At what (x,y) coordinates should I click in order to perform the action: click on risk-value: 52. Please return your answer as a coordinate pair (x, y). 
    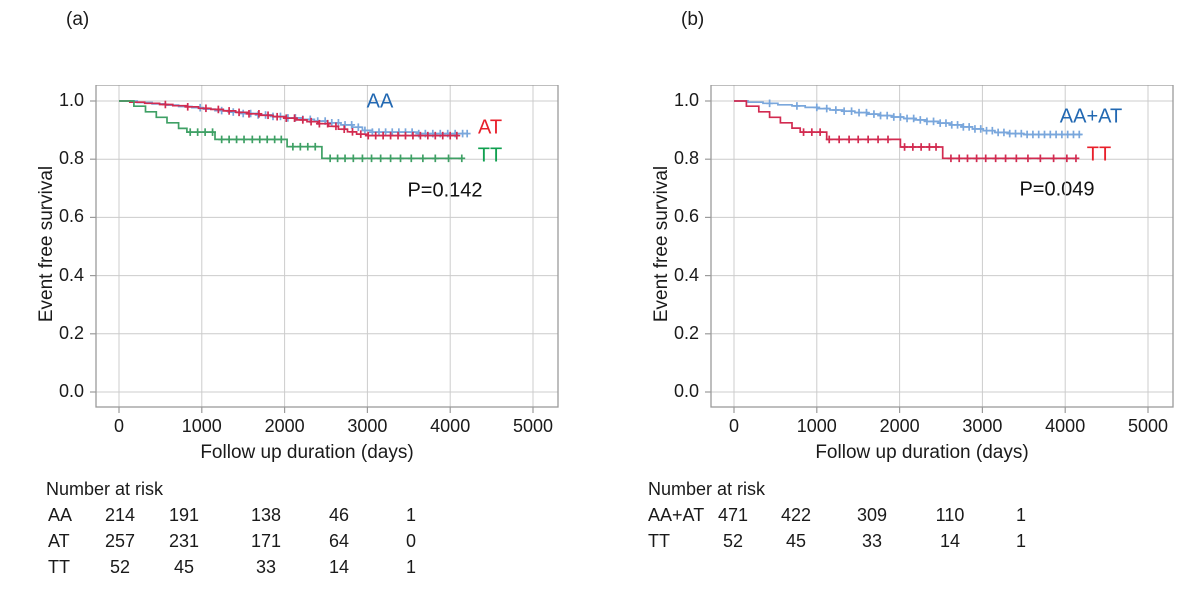
    Looking at the image, I should click on (733, 541).